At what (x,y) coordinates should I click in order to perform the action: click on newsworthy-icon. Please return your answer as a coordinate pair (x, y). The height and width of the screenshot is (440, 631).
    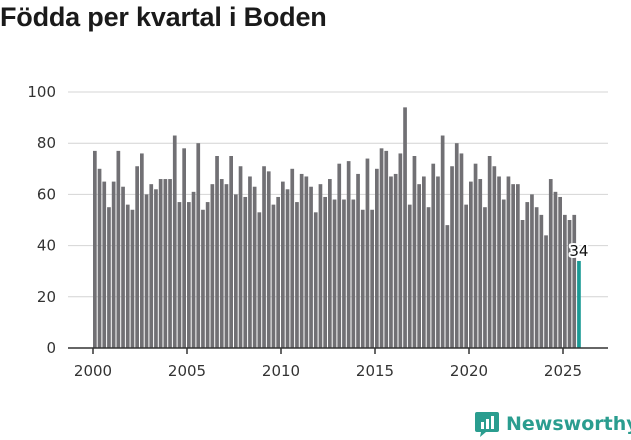
    Looking at the image, I should click on (487, 424).